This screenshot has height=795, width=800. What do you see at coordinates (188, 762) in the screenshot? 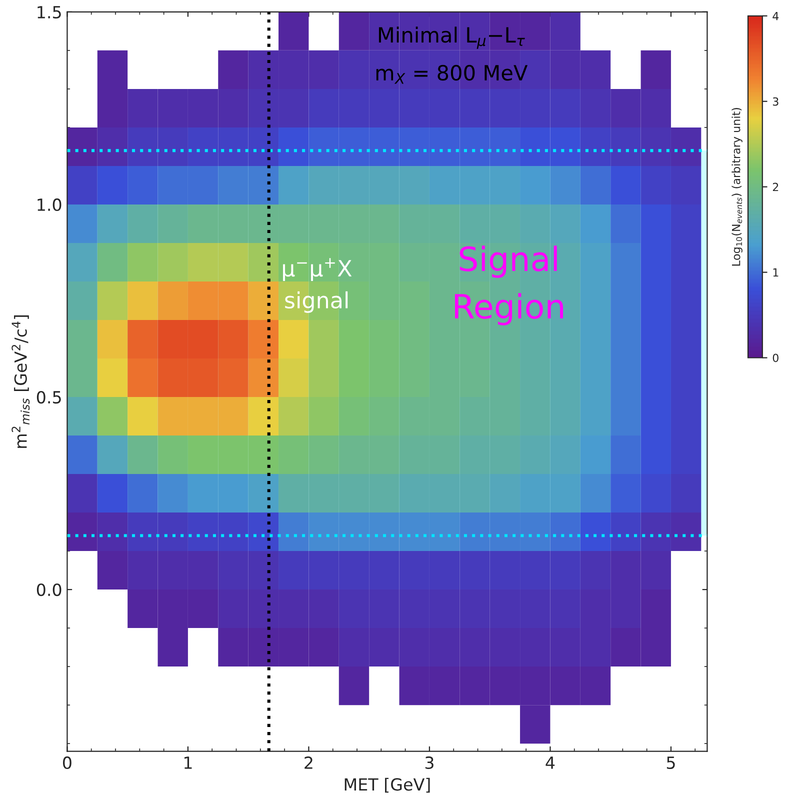
I see `x-tick-label: 1` at bounding box center [188, 762].